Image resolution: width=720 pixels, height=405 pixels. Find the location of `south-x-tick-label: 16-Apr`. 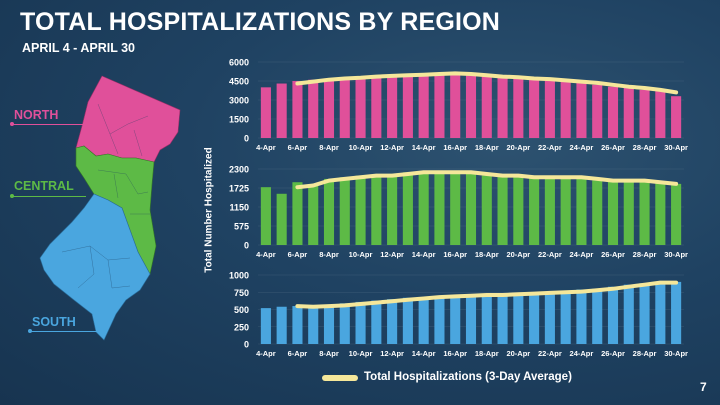

south-x-tick-label: 16-Apr is located at coordinates (455, 353).